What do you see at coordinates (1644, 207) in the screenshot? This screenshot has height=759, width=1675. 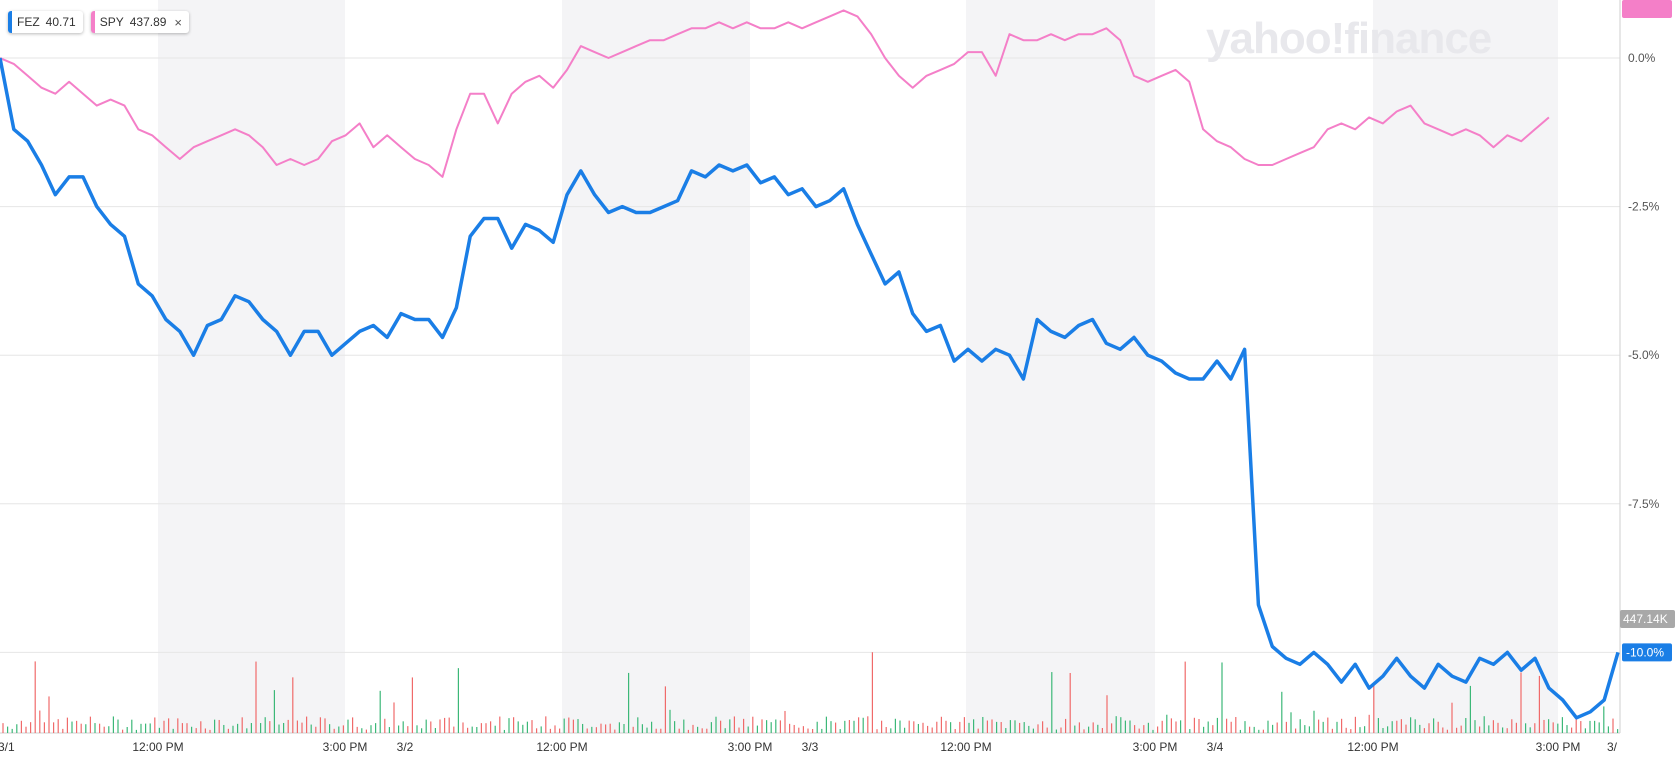 I see `y-tick-label: -2.5%` at bounding box center [1644, 207].